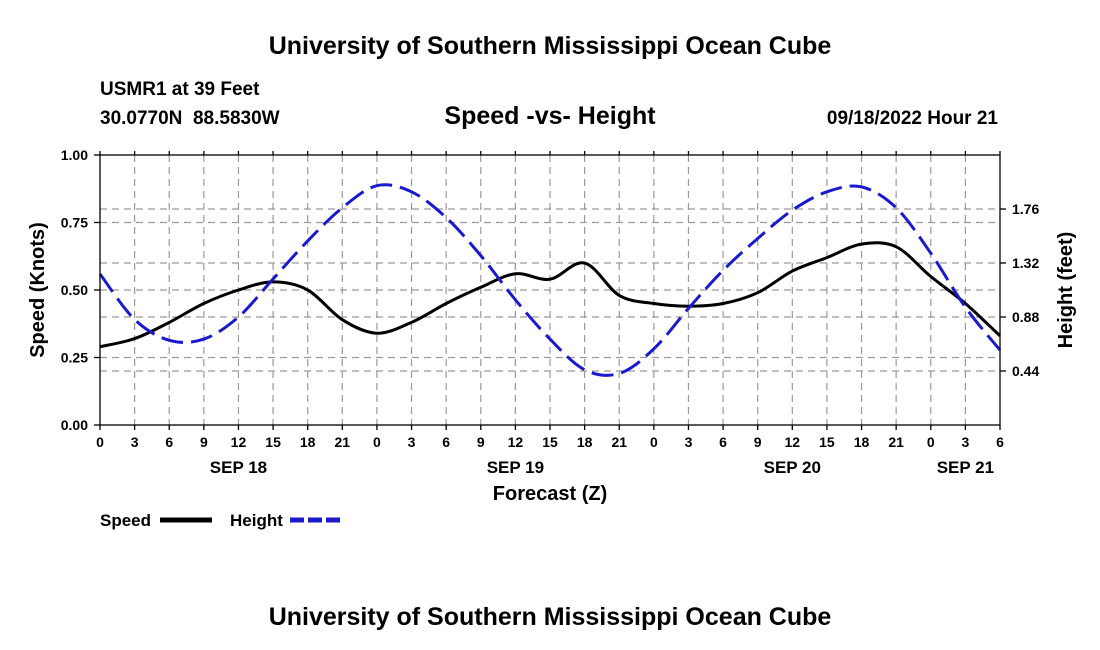 The width and height of the screenshot is (1100, 650). What do you see at coordinates (1025, 209) in the screenshot?
I see `right-tick-label: 1.76` at bounding box center [1025, 209].